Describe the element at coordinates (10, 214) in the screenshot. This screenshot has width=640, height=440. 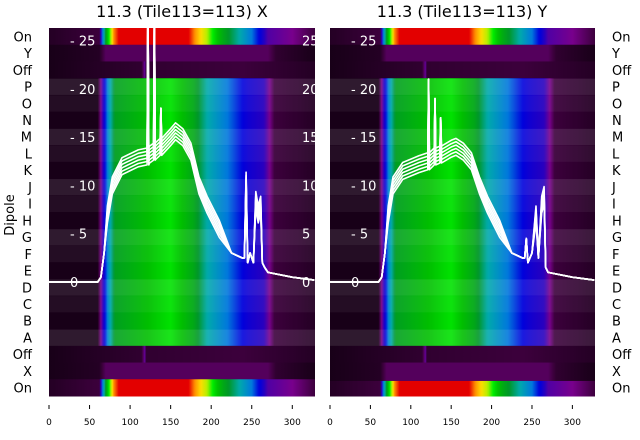
I see `y-axis-label: Dipole` at that location.